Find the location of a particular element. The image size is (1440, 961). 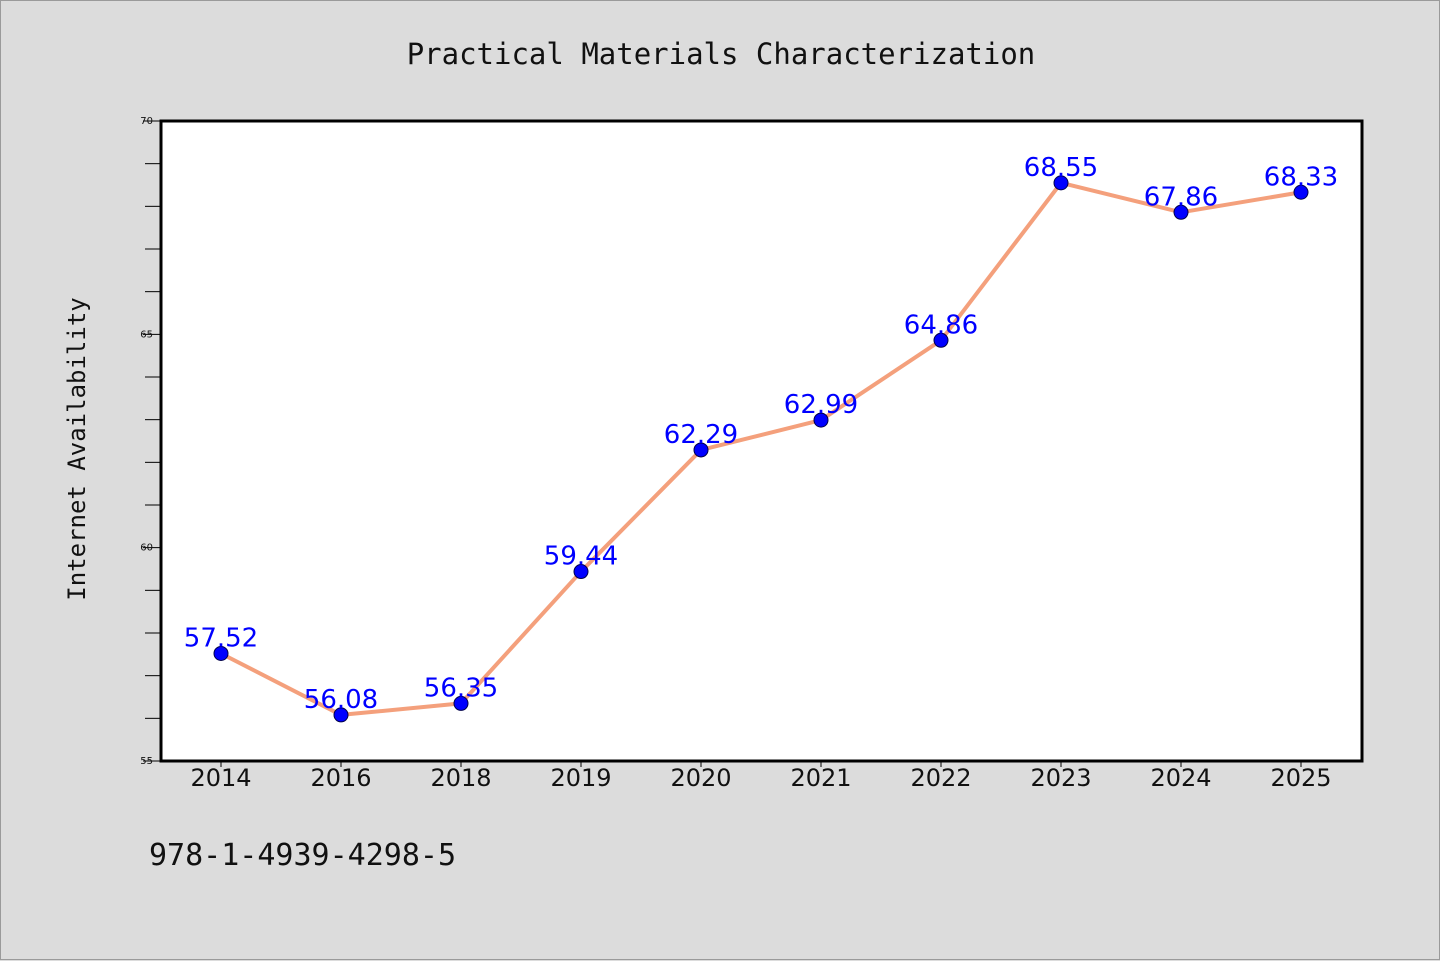

data-label: 62.29 is located at coordinates (701, 435).